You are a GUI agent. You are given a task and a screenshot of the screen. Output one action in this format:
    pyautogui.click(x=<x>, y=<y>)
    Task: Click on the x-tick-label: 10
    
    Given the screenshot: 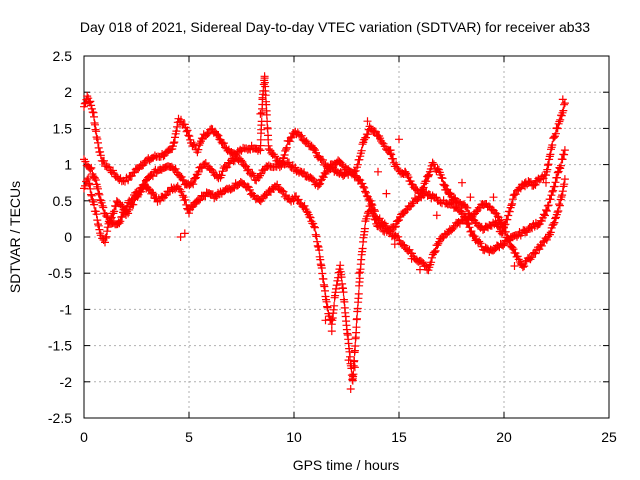 What is the action you would take?
    pyautogui.click(x=294, y=437)
    